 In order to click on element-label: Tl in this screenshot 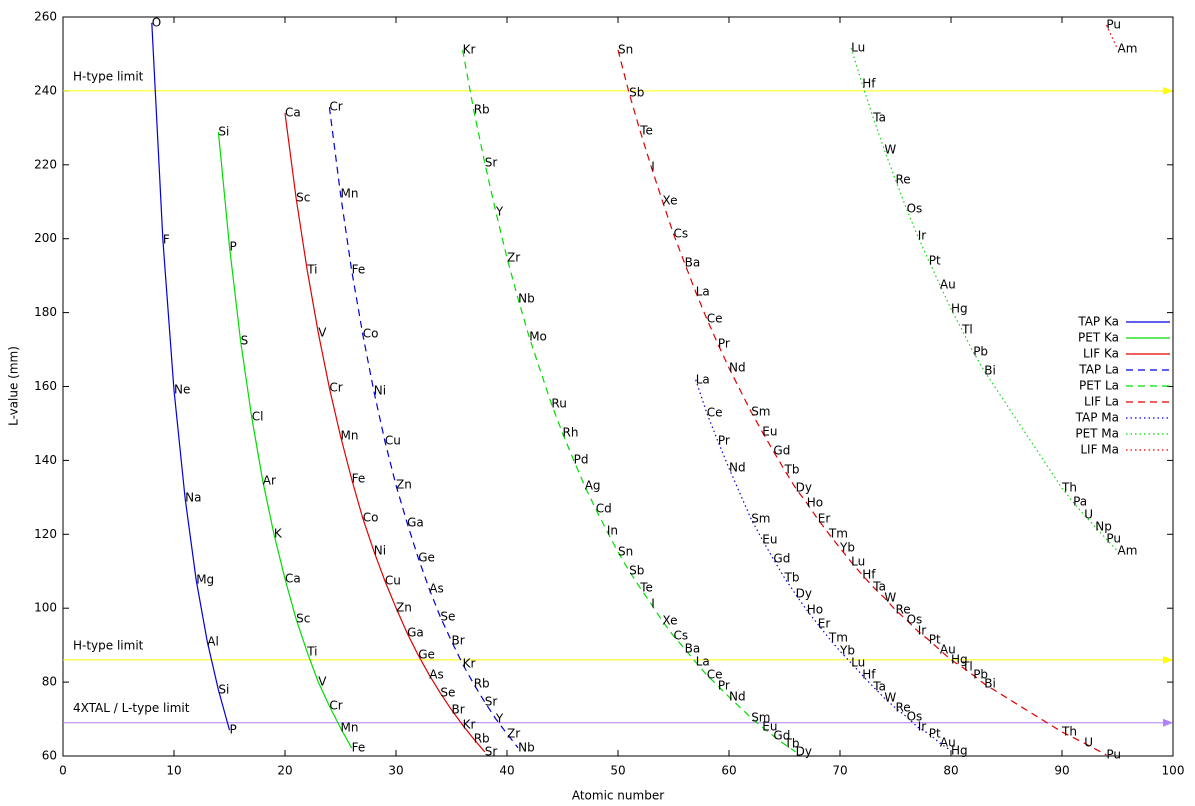, I will do `click(967, 329)`.